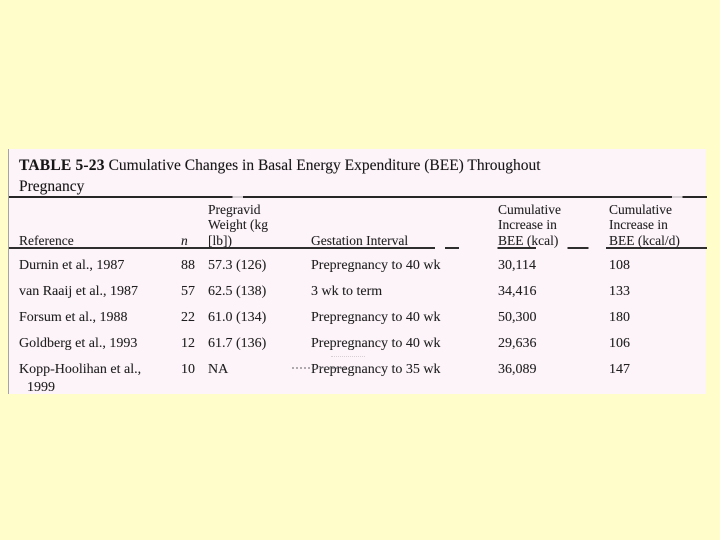  Describe the element at coordinates (72, 265) in the screenshot. I see `cell-reference: Durnin et al., 1987` at that location.